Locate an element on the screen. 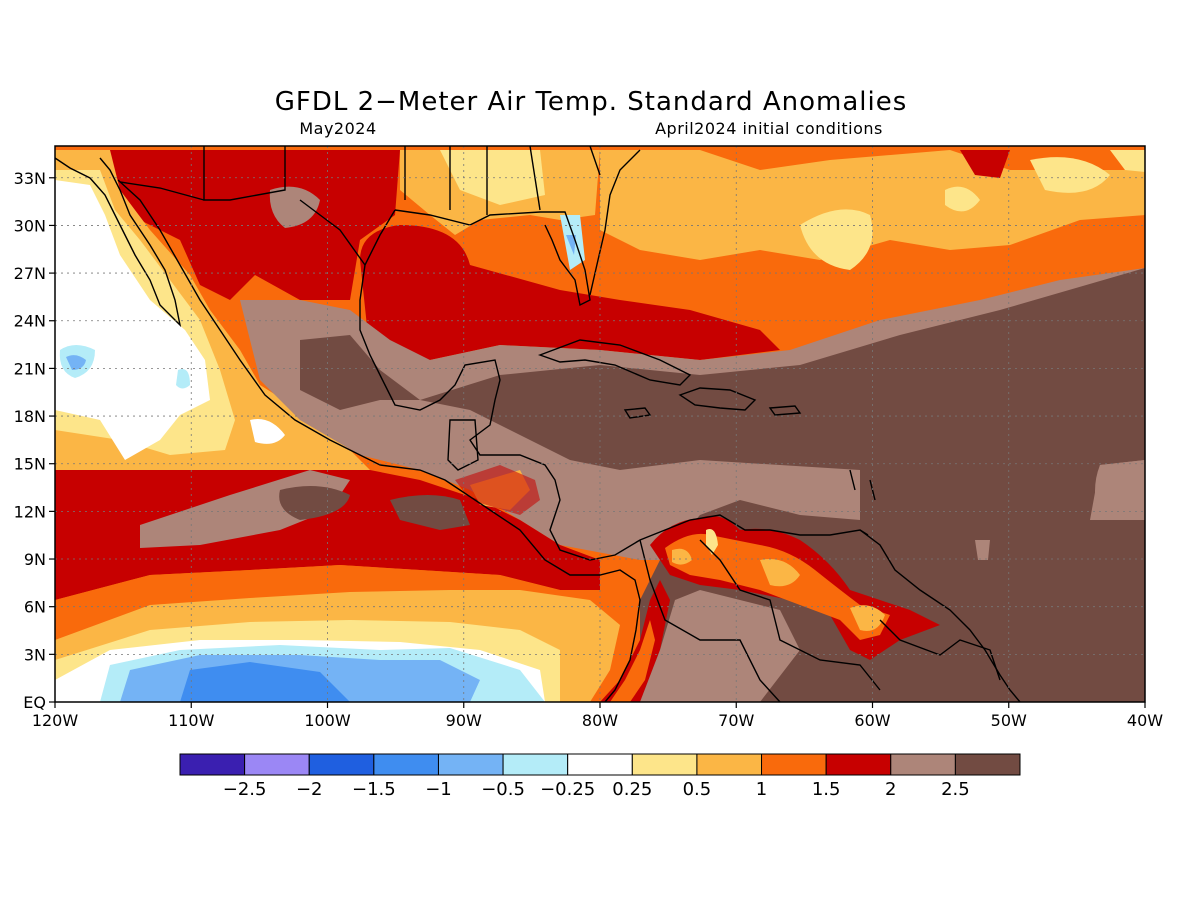 The width and height of the screenshot is (1200, 900). field-pacific-neutral is located at coordinates (132, 320).